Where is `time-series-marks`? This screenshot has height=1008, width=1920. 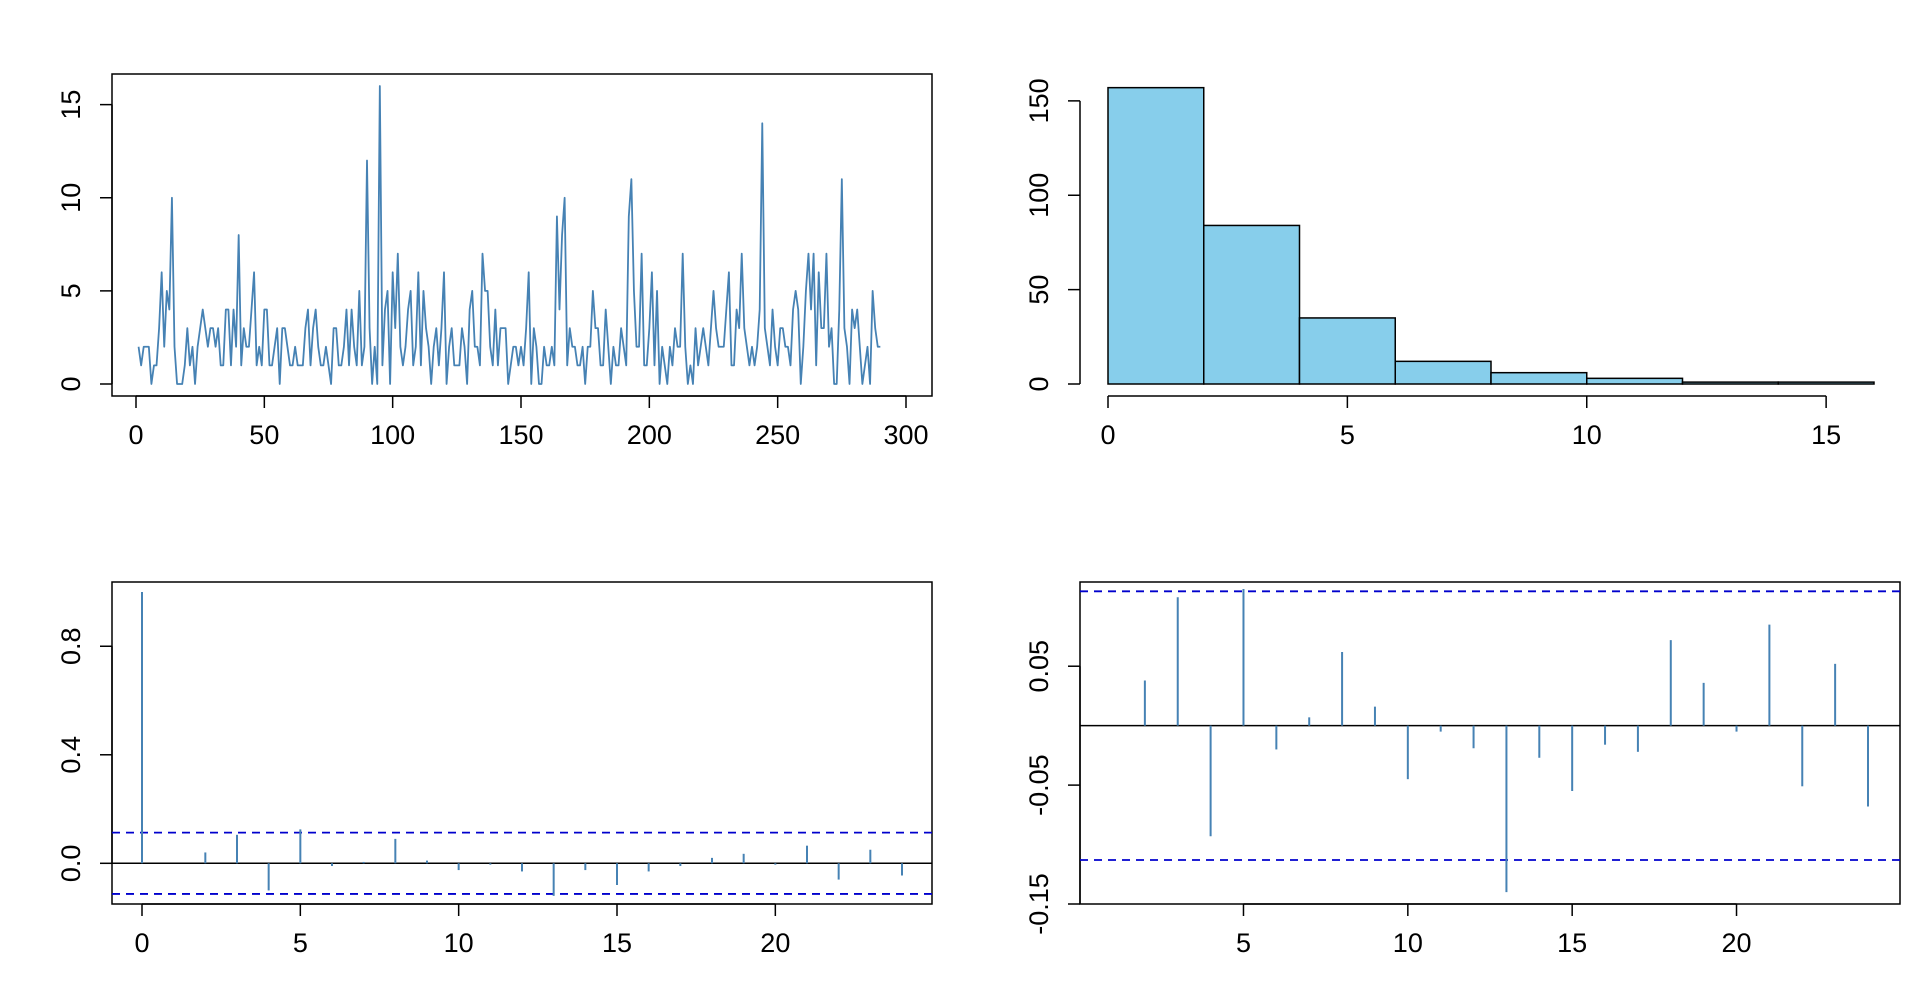
time-series-marks is located at coordinates (509, 235).